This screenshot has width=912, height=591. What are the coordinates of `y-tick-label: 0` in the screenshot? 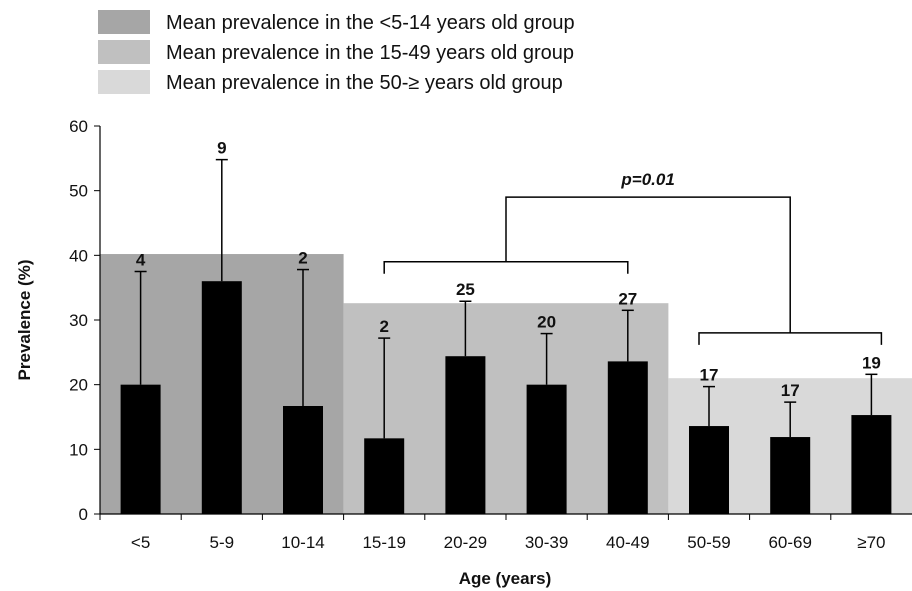 It's located at (83, 514).